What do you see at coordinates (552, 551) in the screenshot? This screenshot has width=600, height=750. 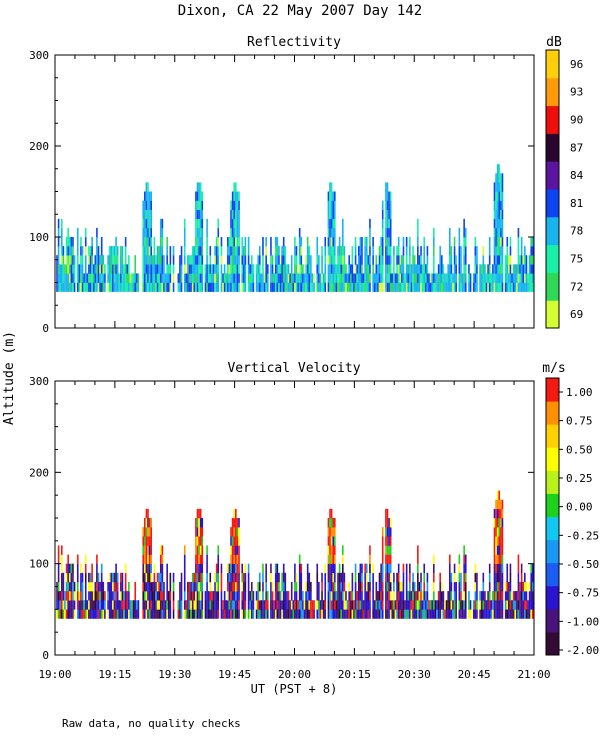 I see `velocity-colorbar-segment` at bounding box center [552, 551].